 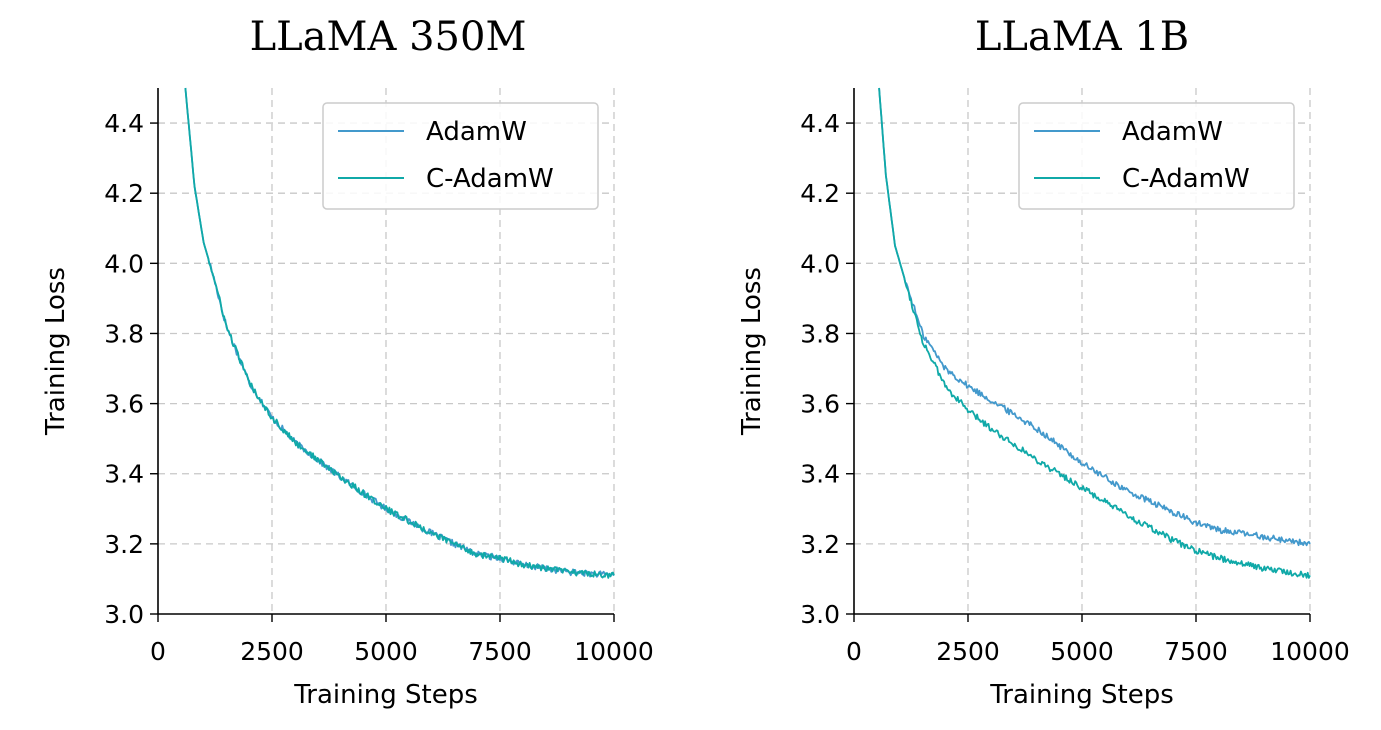 I want to click on chart-title: LLaMA 1B, so click(x=1082, y=37).